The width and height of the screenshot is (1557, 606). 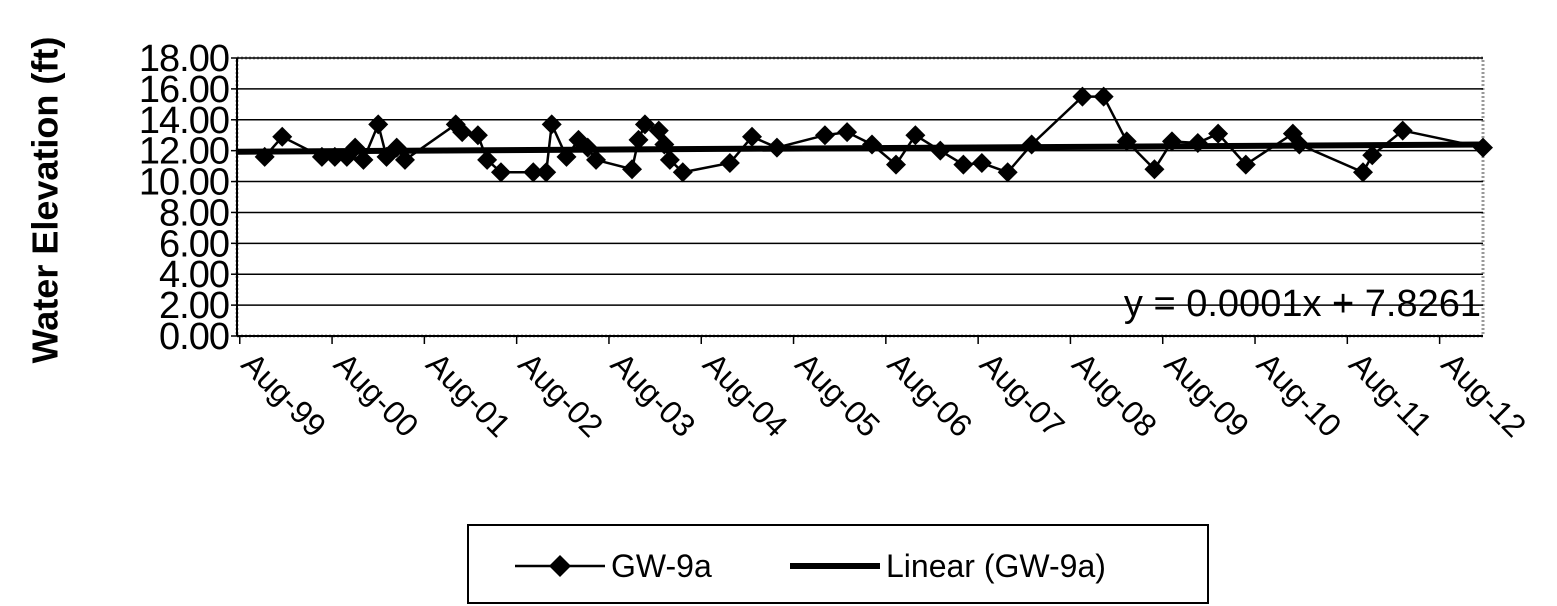 What do you see at coordinates (1114, 394) in the screenshot?
I see `x-tick-label: Aug-08` at bounding box center [1114, 394].